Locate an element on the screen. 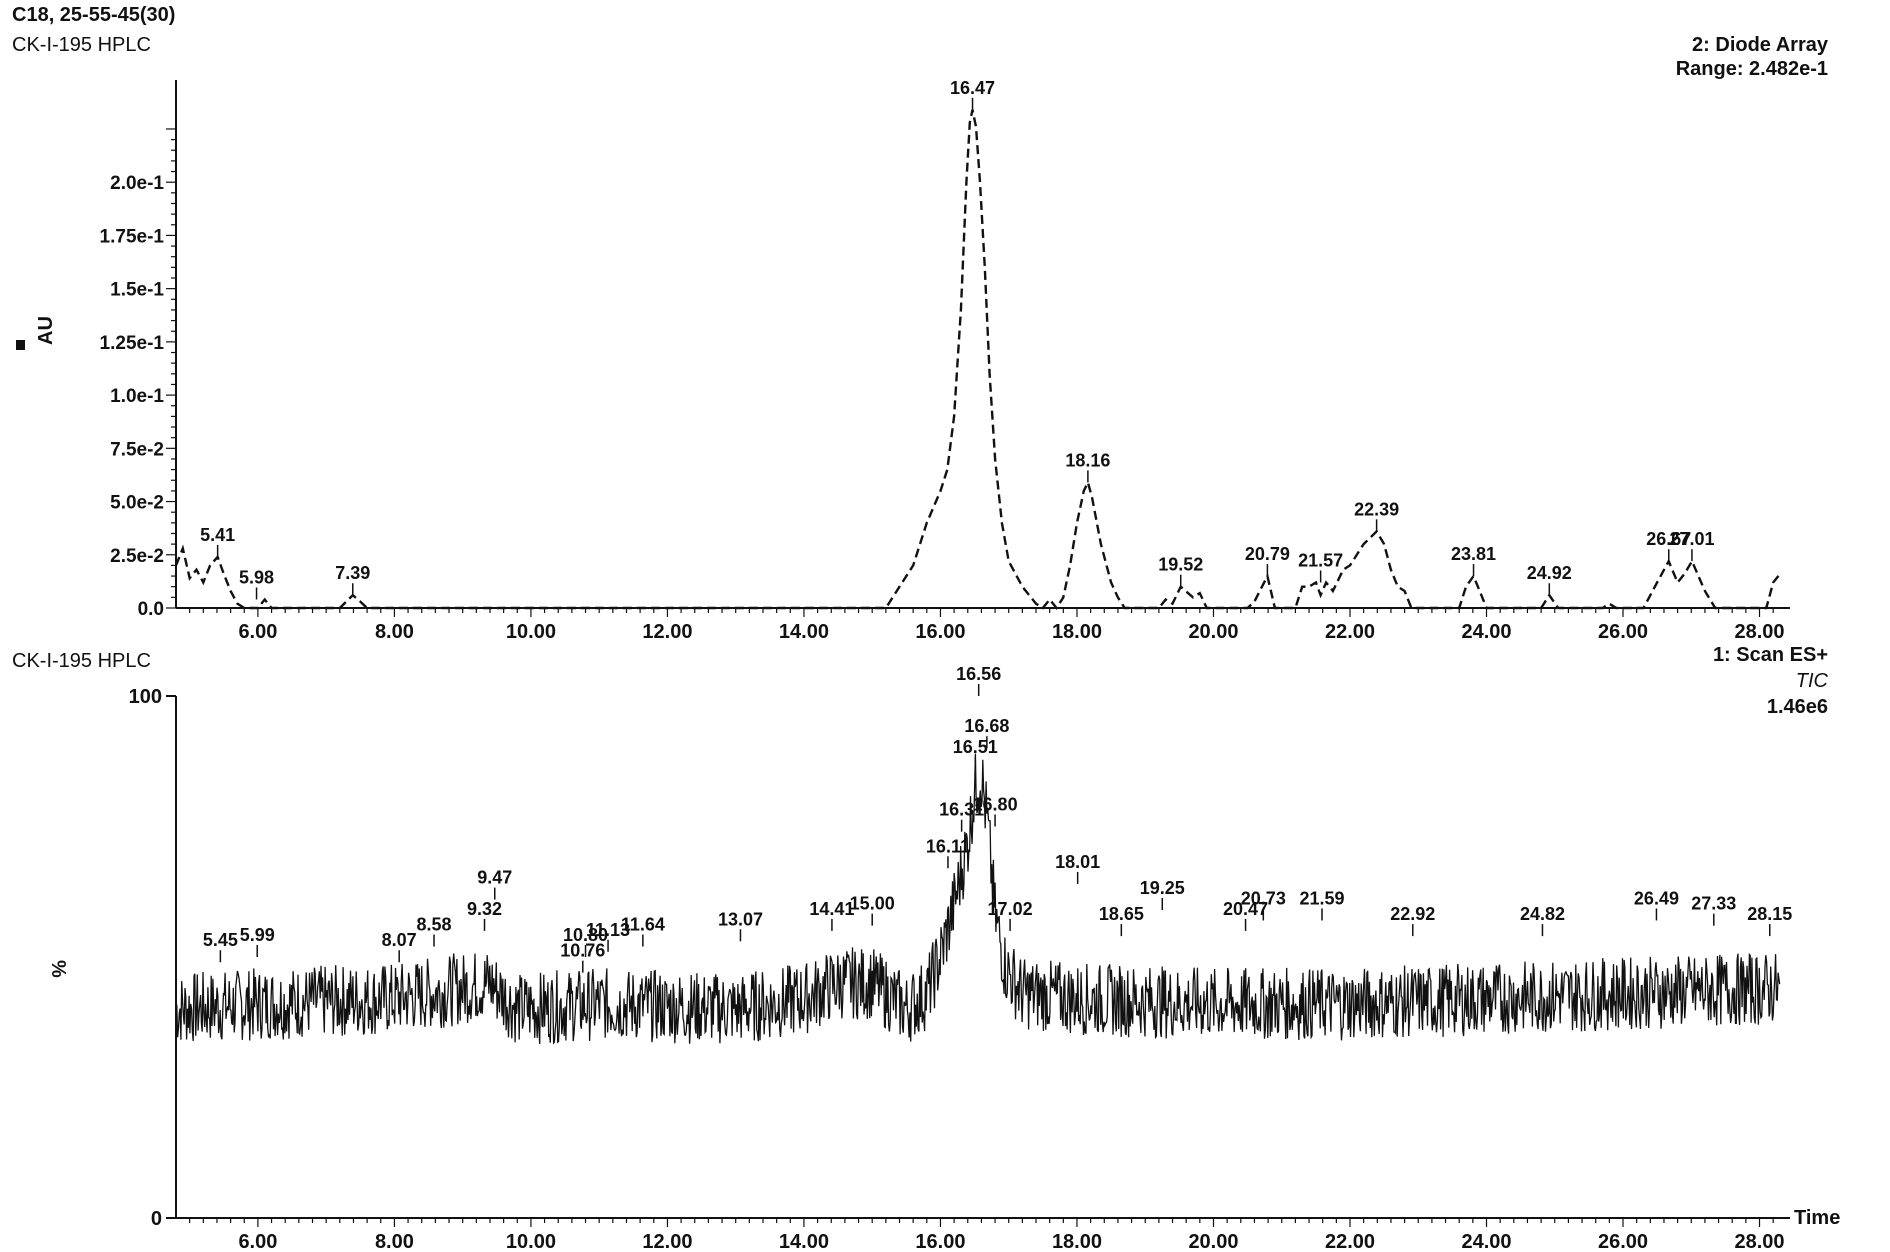 This screenshot has height=1252, width=1890. detector-label-top: 2: Diode Array is located at coordinates (1760, 45).